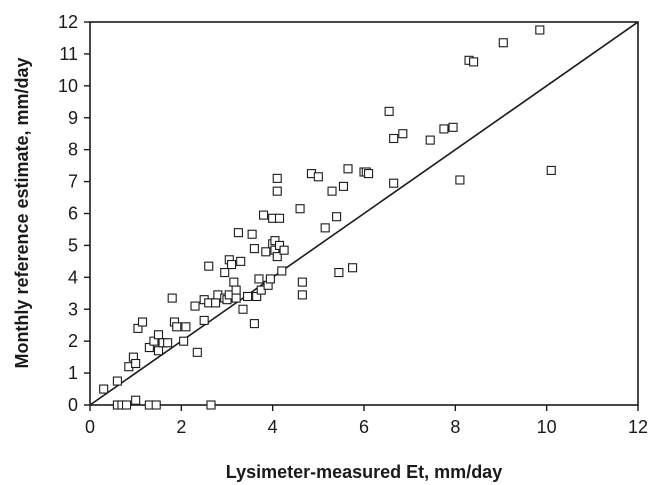 This screenshot has width=656, height=485. What do you see at coordinates (73, 373) in the screenshot?
I see `y-tick-label: 1` at bounding box center [73, 373].